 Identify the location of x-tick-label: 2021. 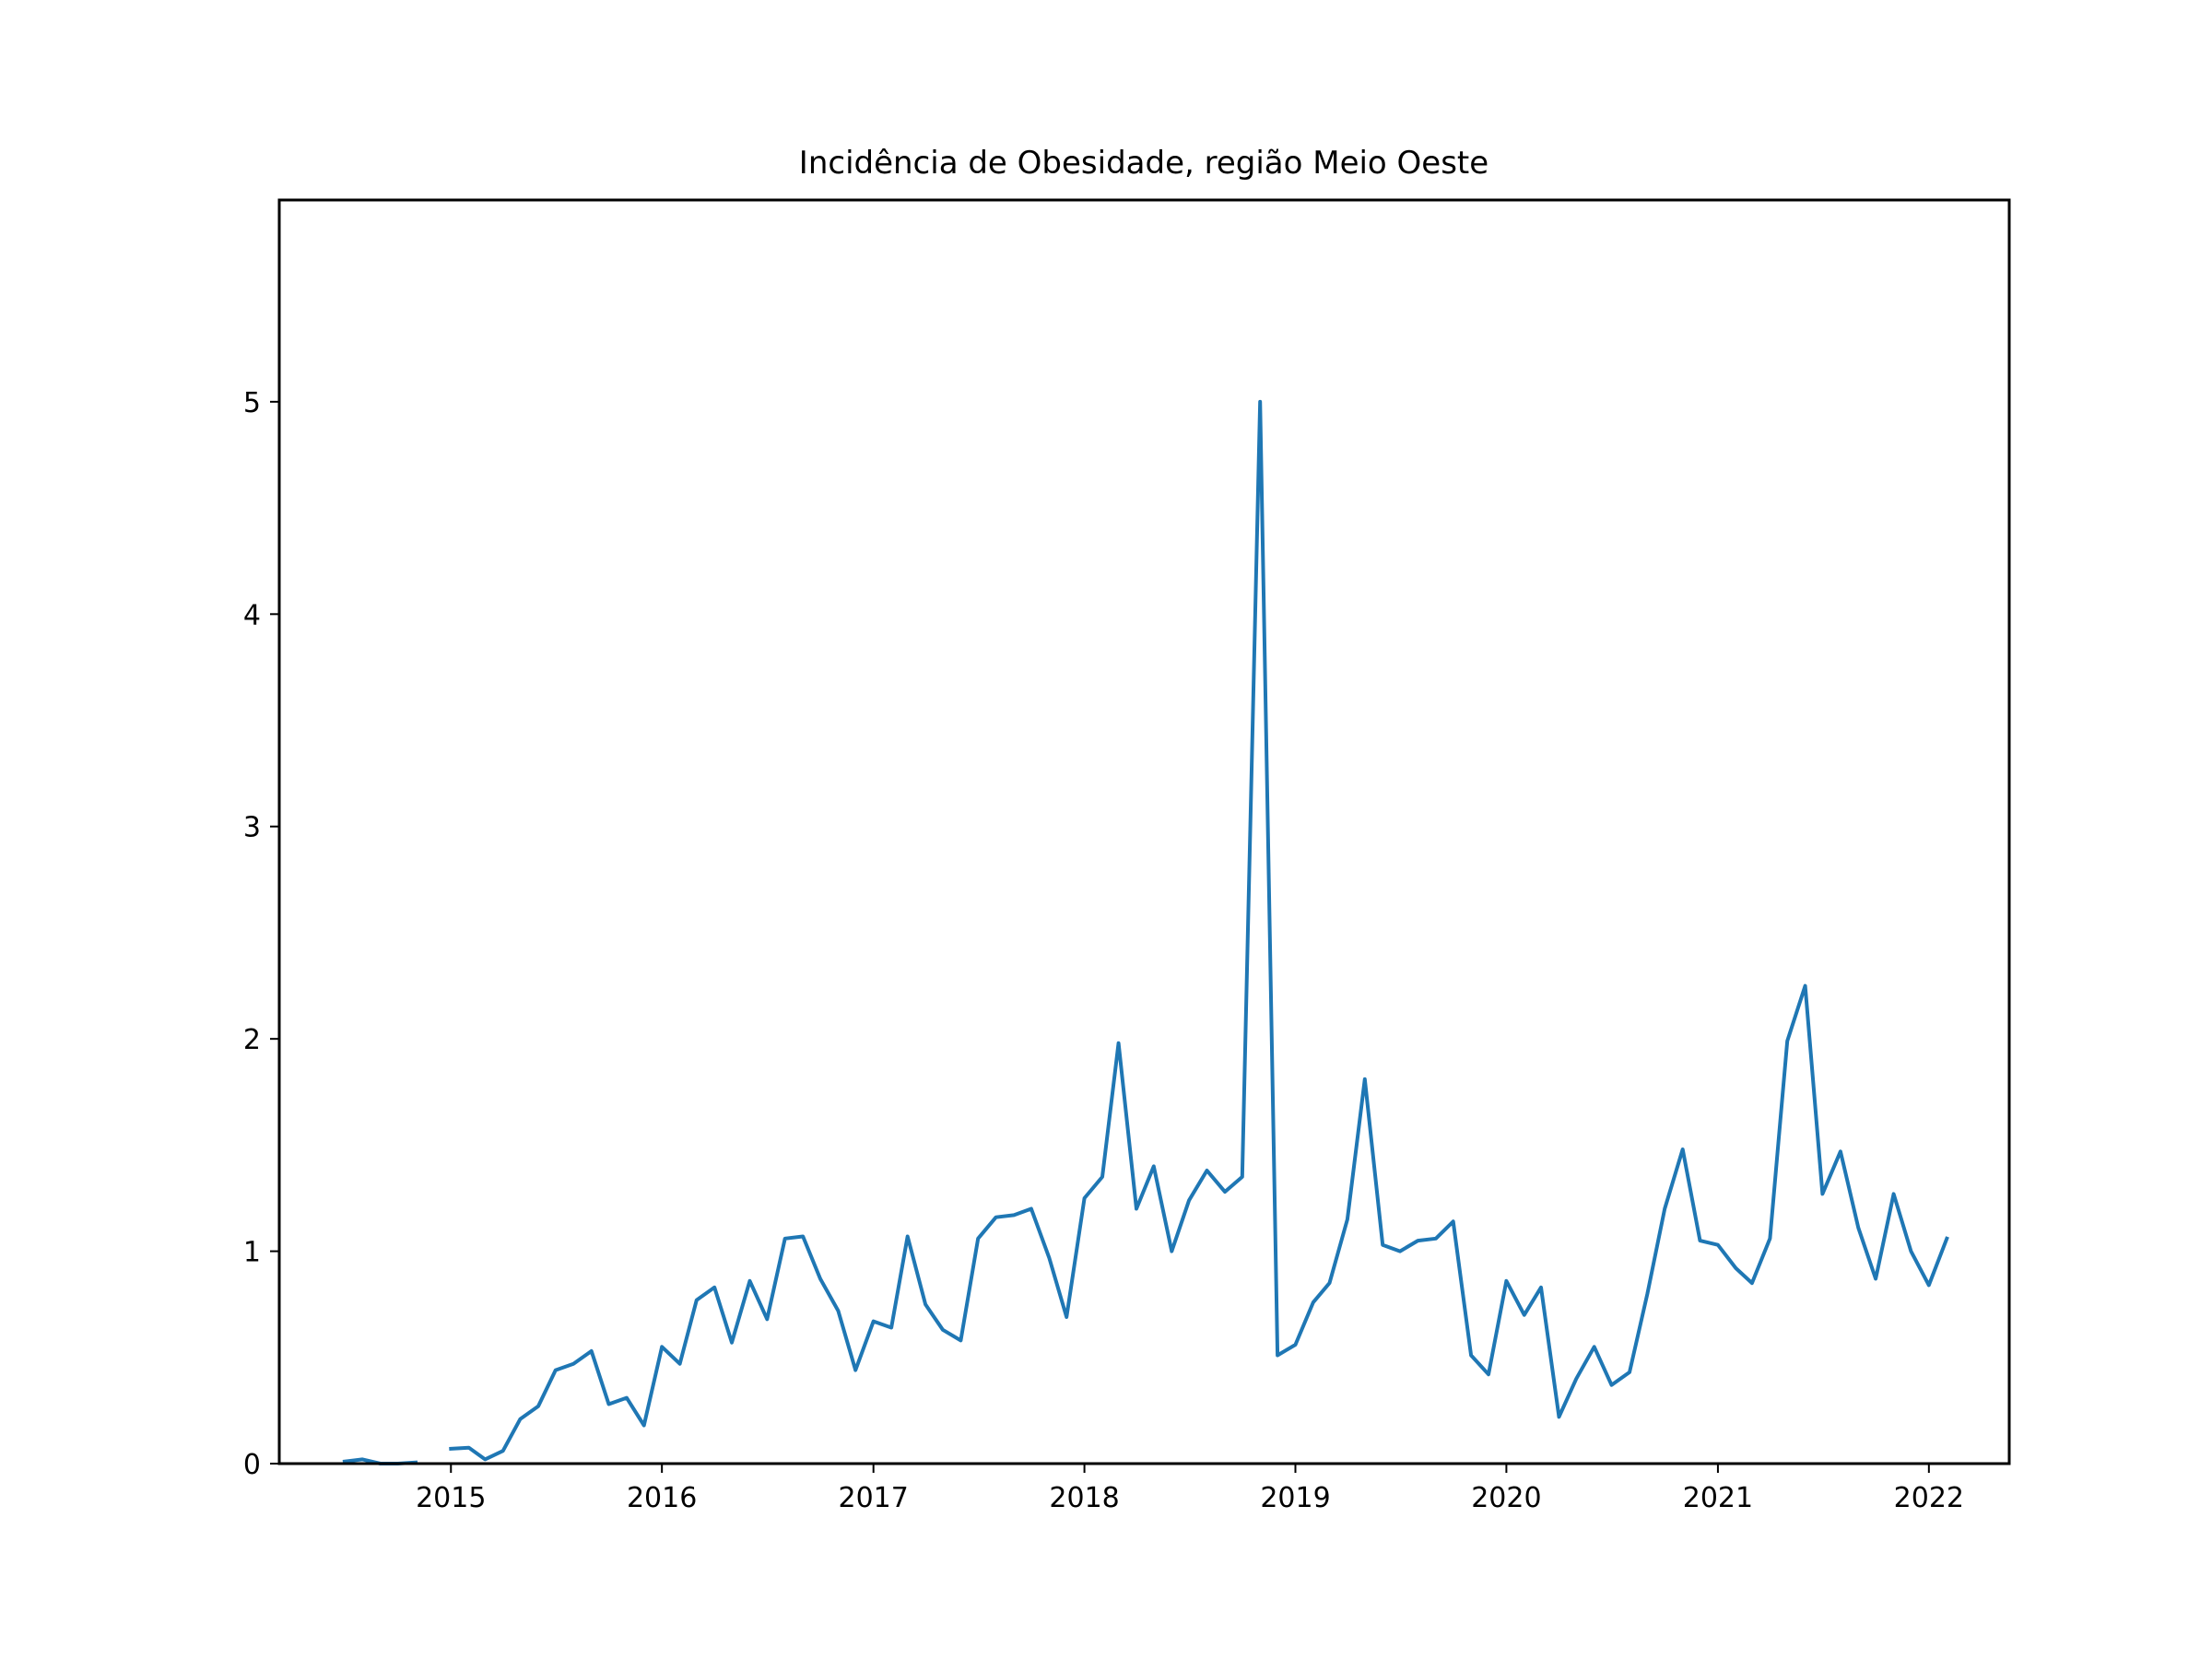
(1718, 1498).